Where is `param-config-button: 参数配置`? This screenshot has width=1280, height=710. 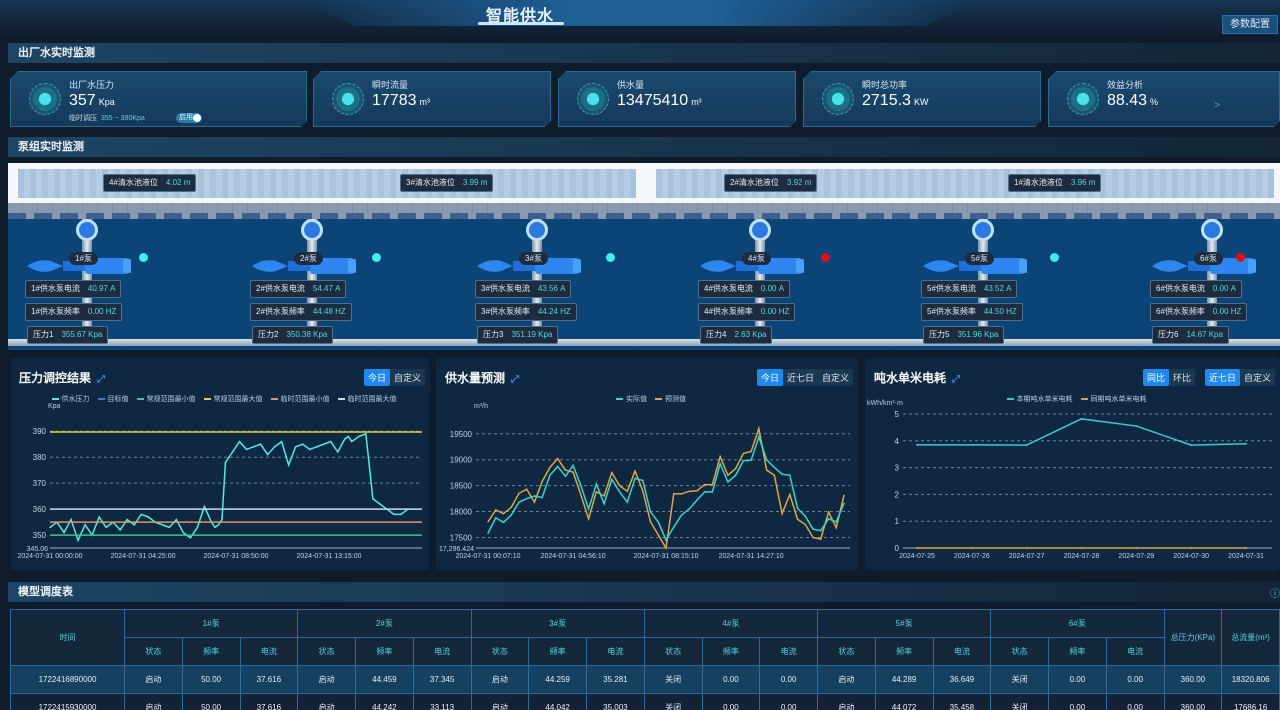
param-config-button: 参数配置 is located at coordinates (1250, 24).